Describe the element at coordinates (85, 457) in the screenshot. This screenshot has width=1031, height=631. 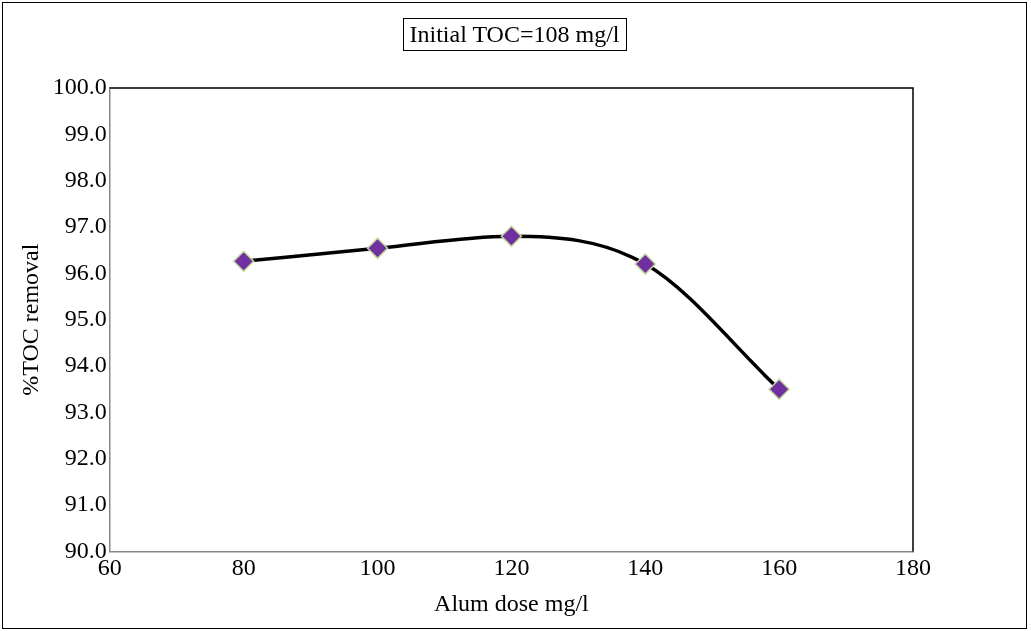
I see `y-tick-label: 92.0` at that location.